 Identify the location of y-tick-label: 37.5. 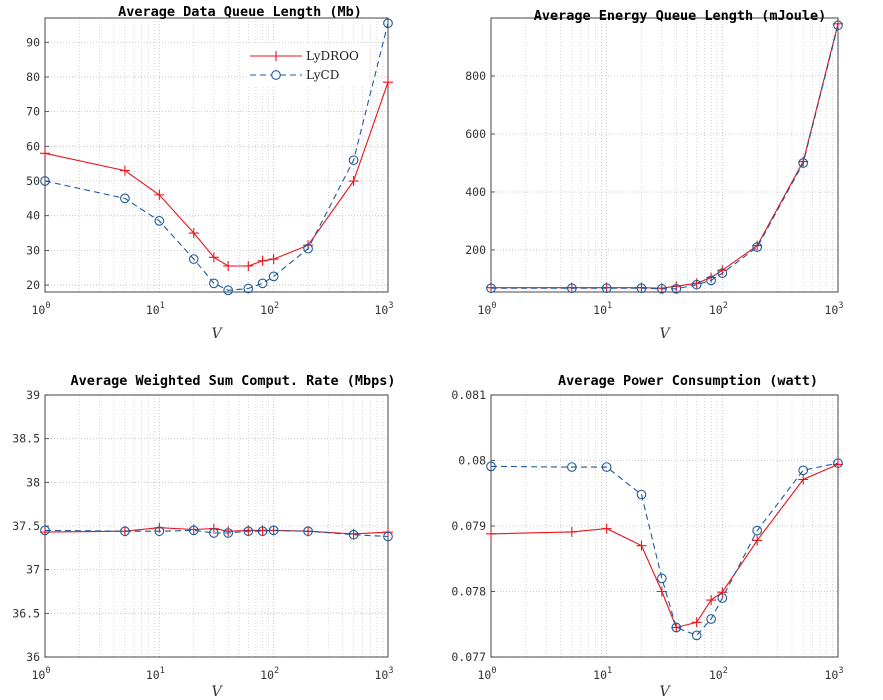
(26, 526).